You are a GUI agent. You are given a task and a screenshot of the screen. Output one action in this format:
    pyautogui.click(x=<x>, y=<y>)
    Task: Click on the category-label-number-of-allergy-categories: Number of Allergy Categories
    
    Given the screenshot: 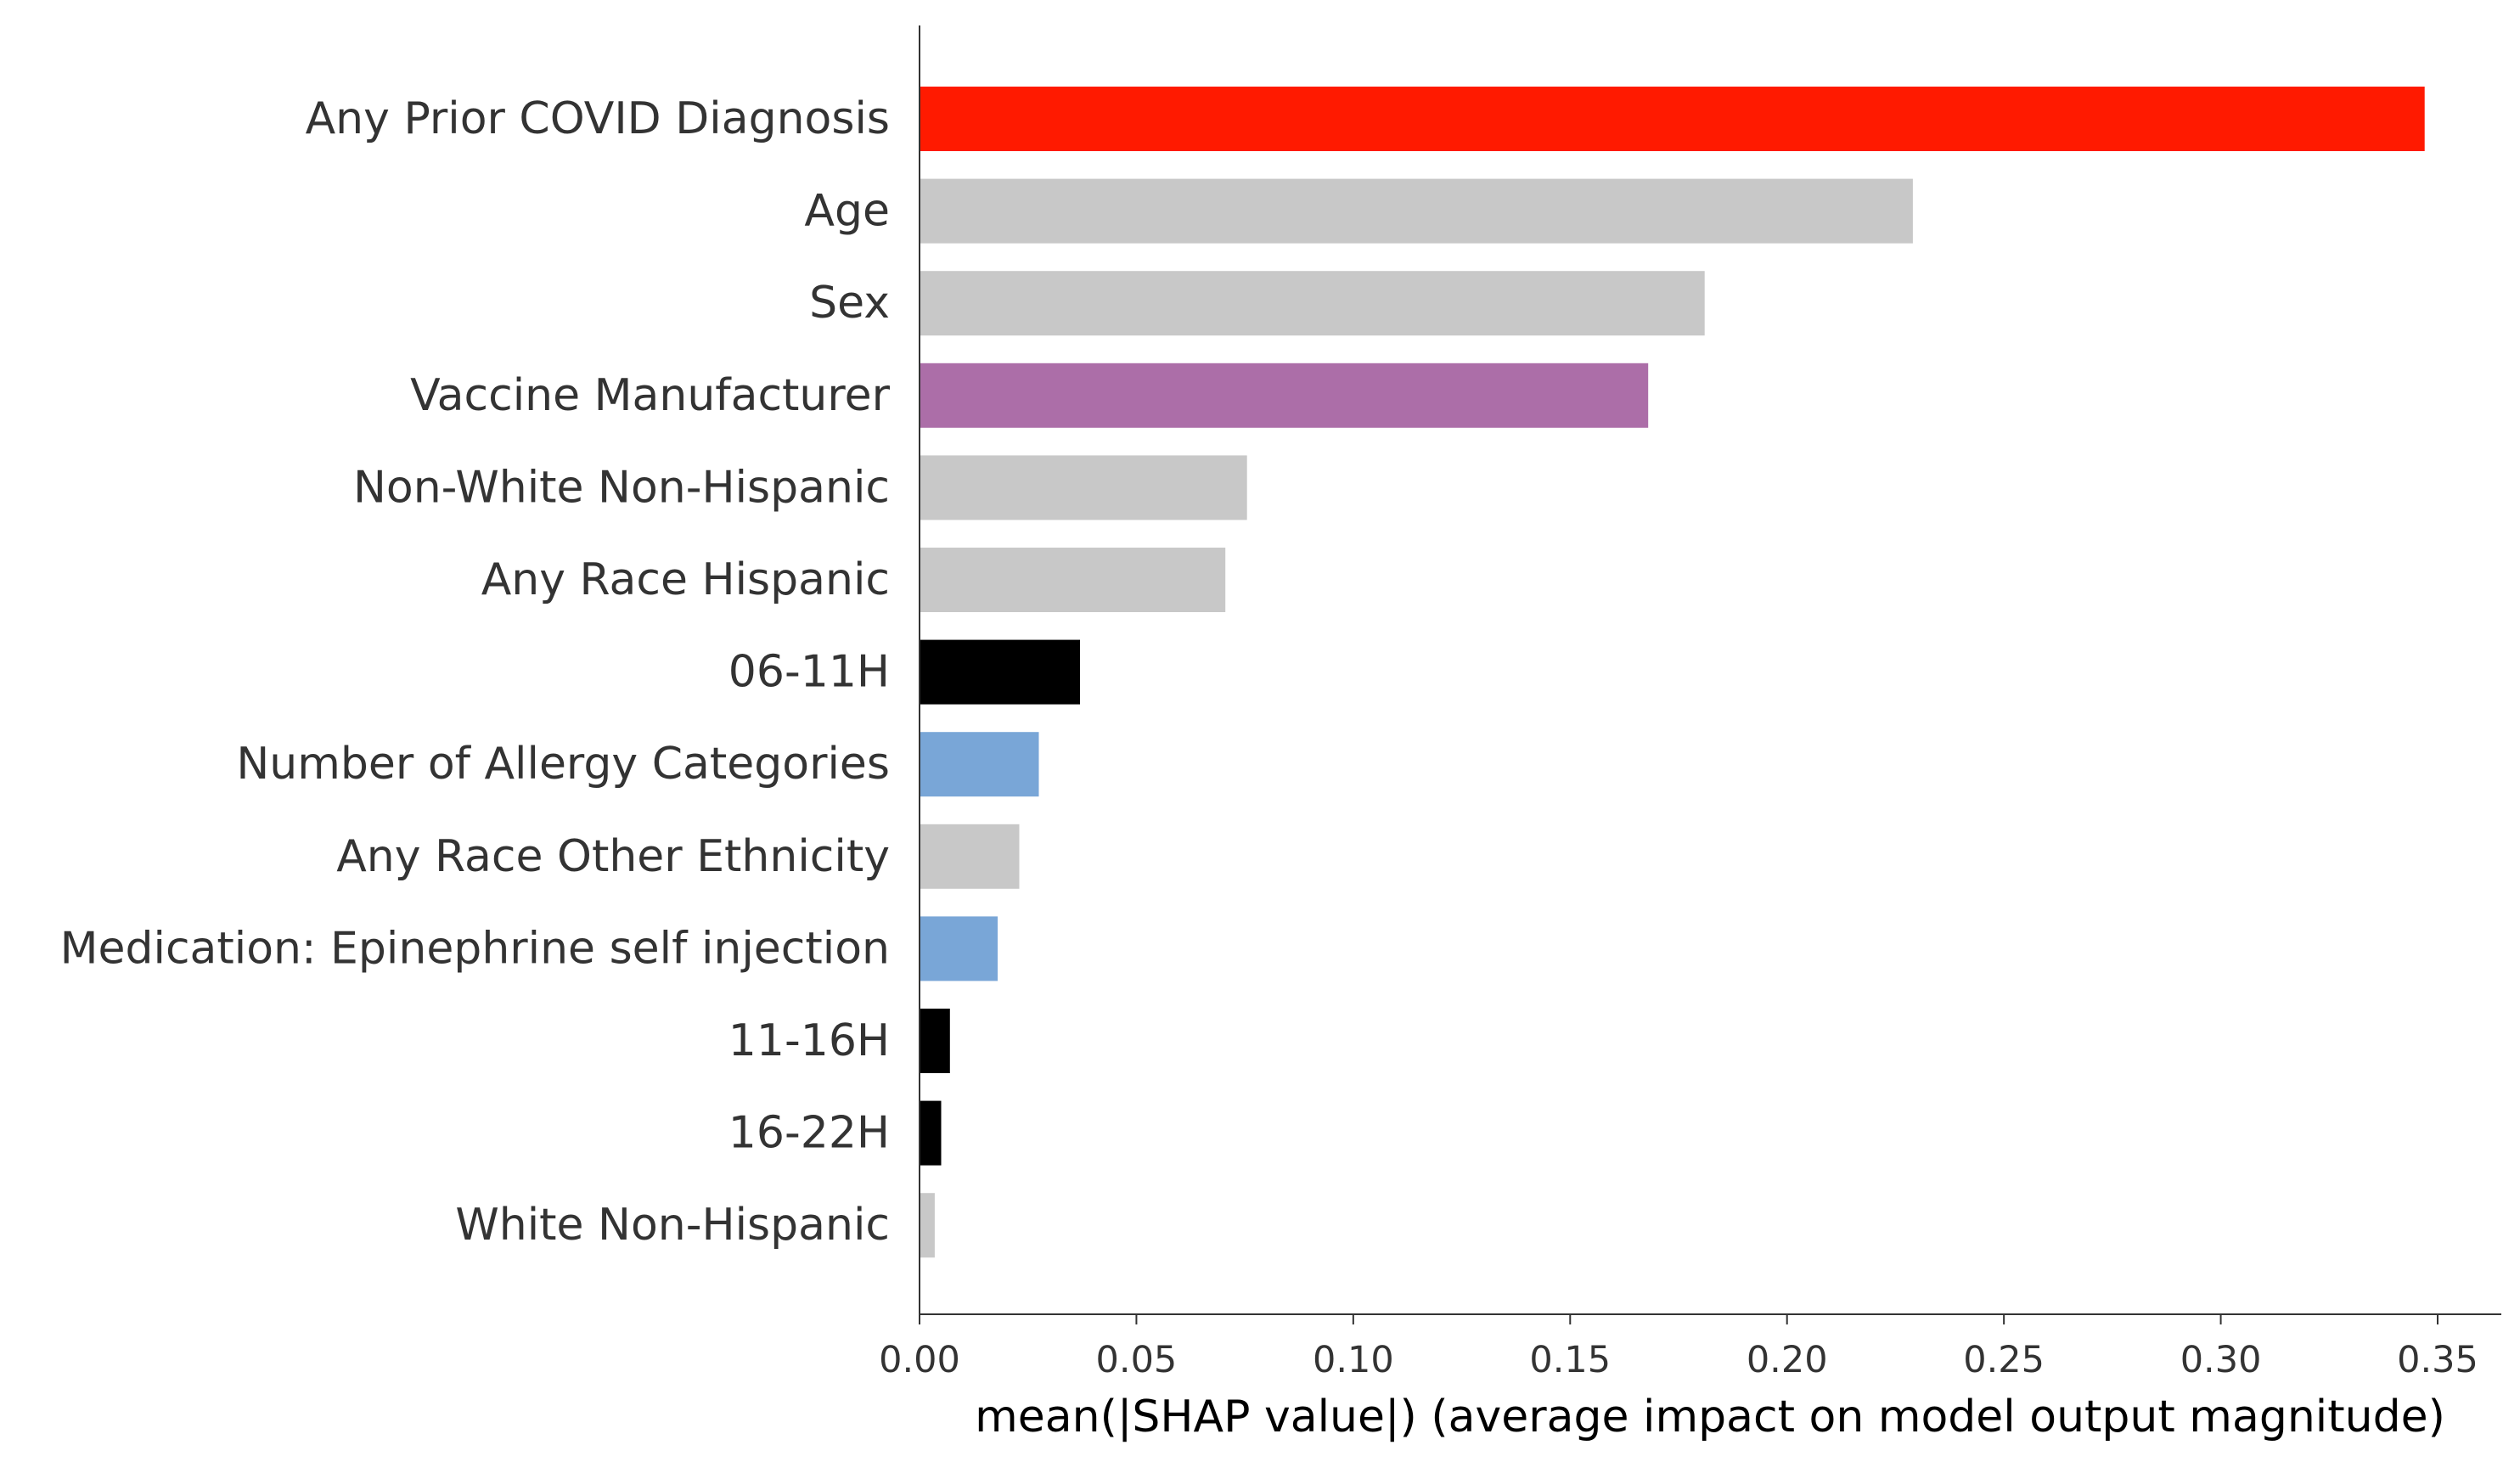 What is the action you would take?
    pyautogui.click(x=563, y=765)
    